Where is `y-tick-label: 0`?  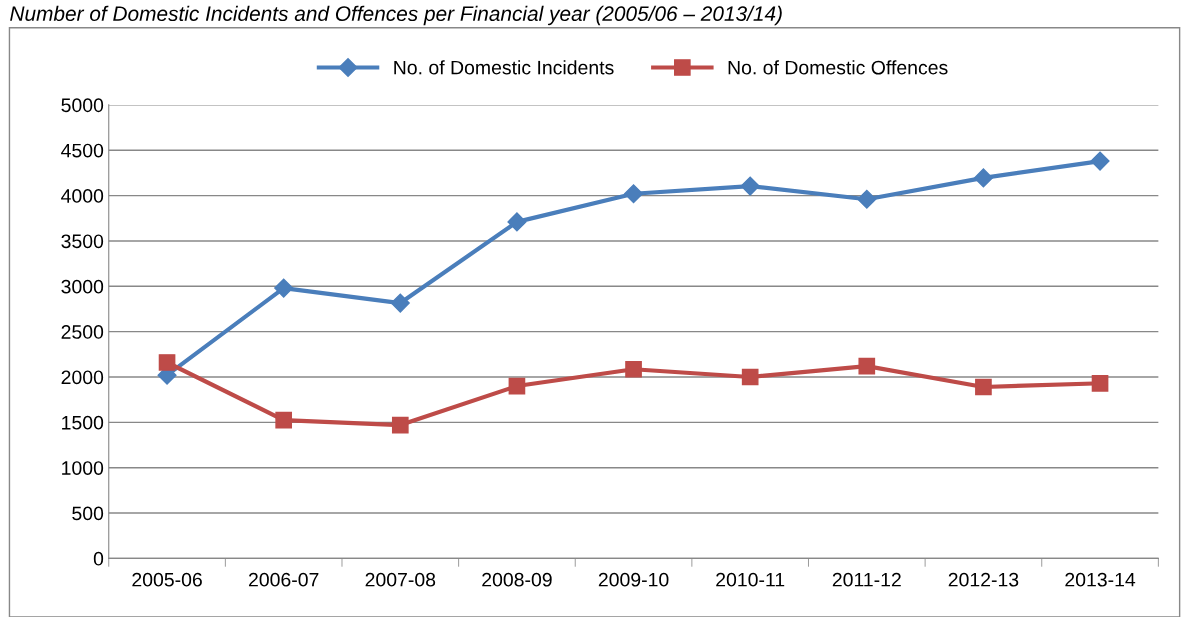 y-tick-label: 0 is located at coordinates (98, 558).